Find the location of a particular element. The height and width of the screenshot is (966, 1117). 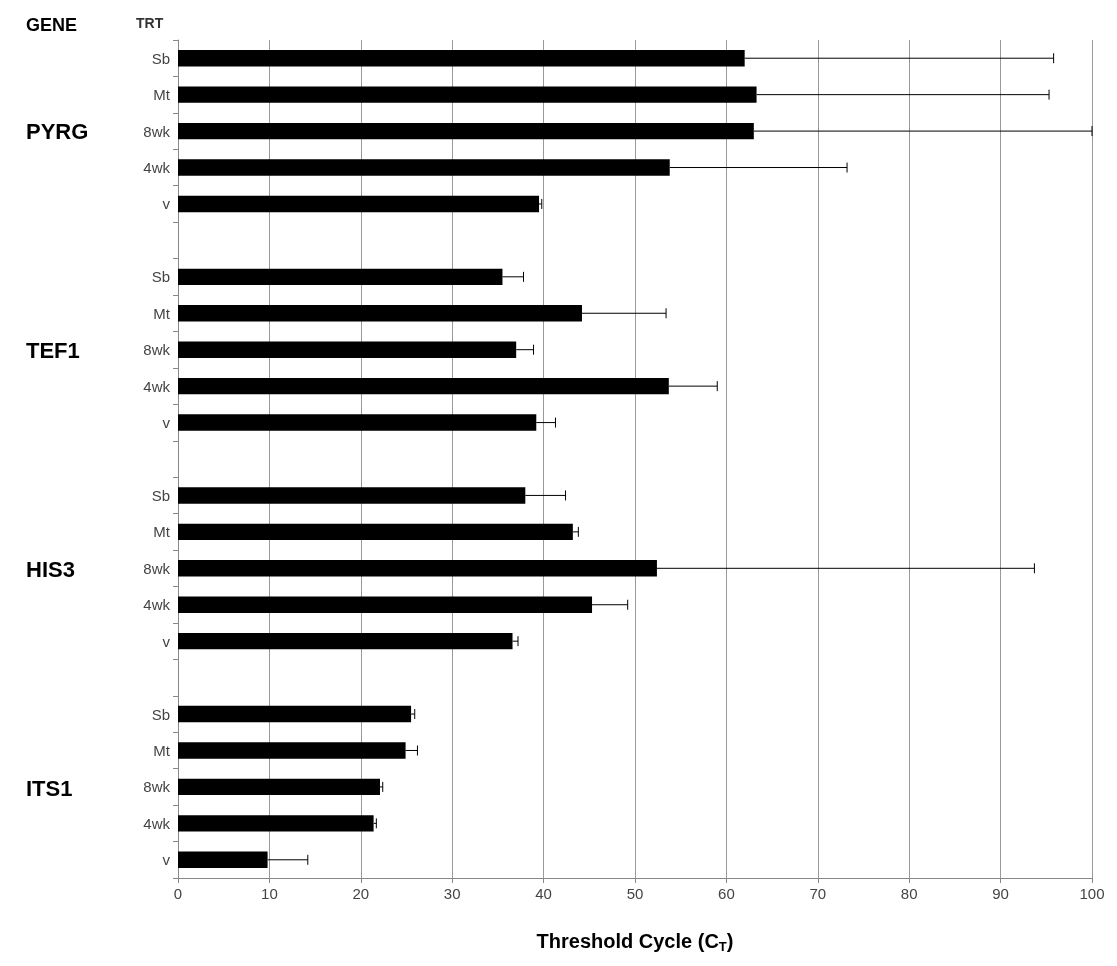

text: HIS3 is located at coordinates (50, 570).